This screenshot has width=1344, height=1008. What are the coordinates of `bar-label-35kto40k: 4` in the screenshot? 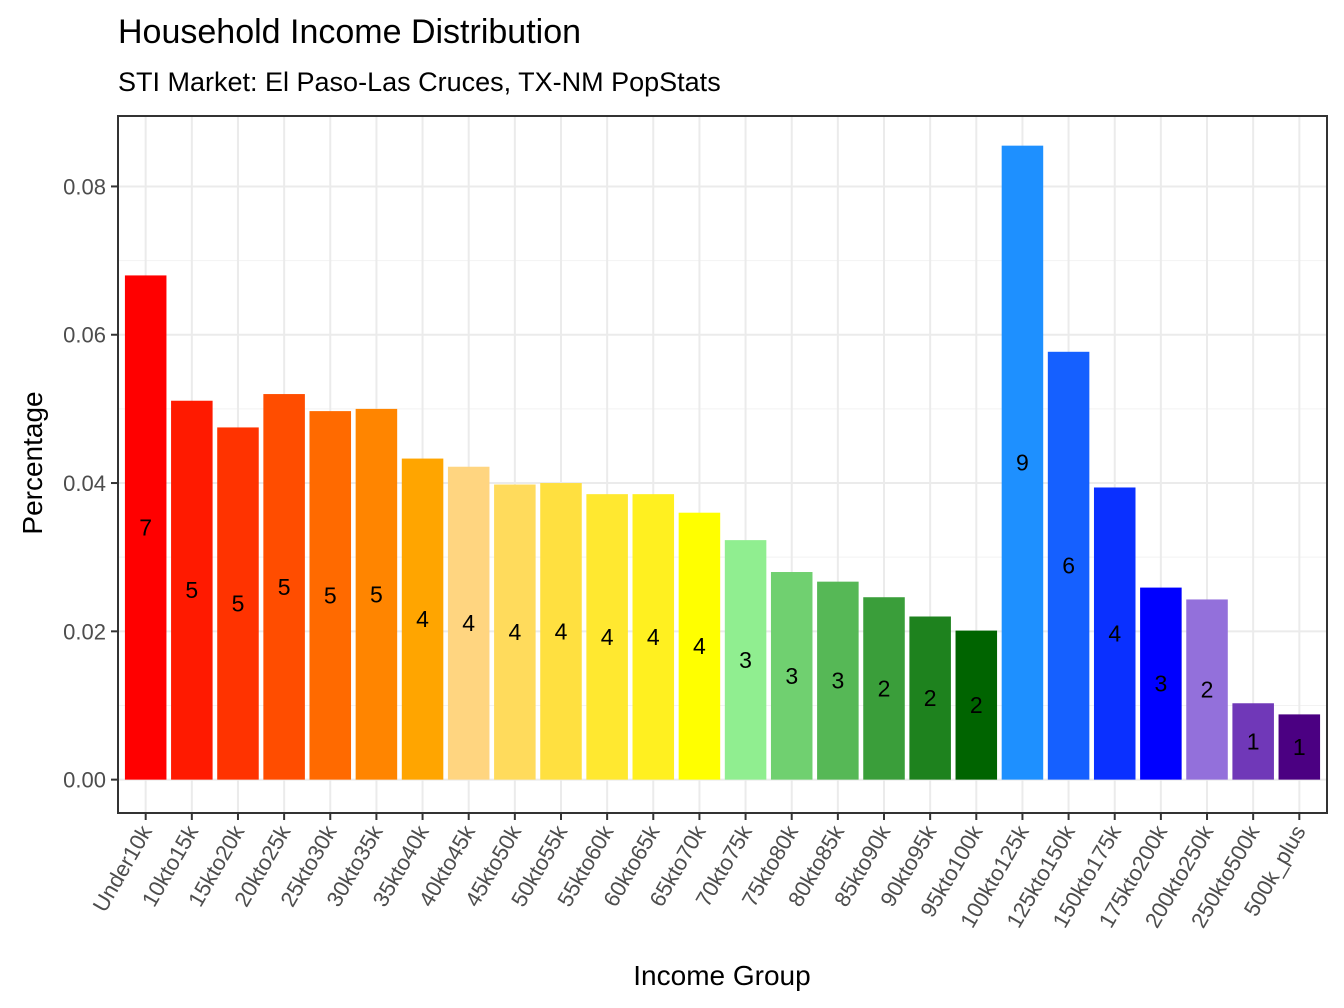 It's located at (422, 619).